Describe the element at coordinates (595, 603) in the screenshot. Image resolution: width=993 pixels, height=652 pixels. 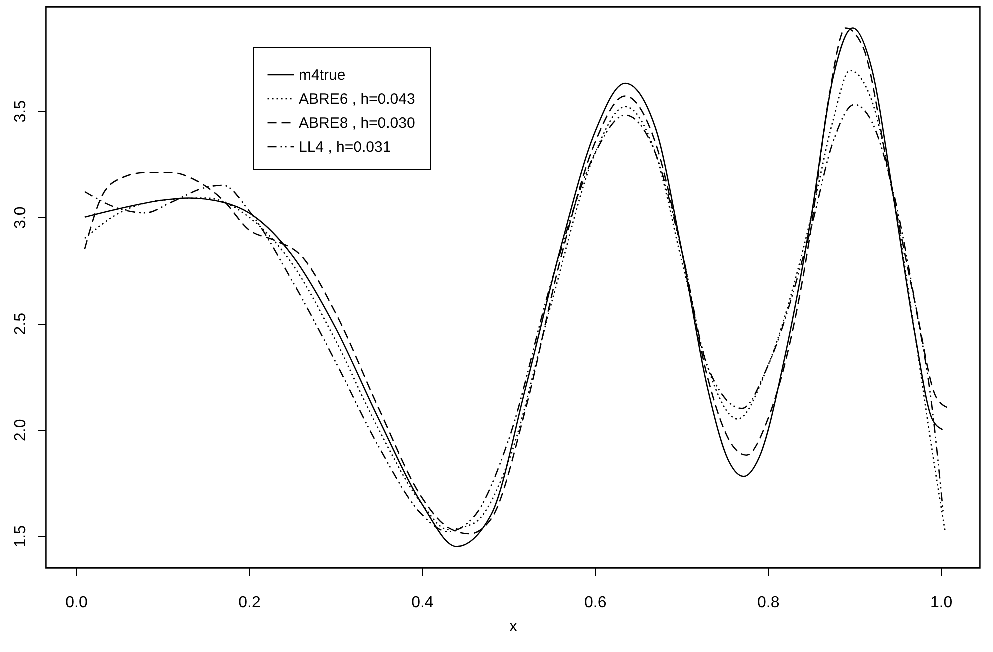
I see `x-tick-label: 0.6` at that location.